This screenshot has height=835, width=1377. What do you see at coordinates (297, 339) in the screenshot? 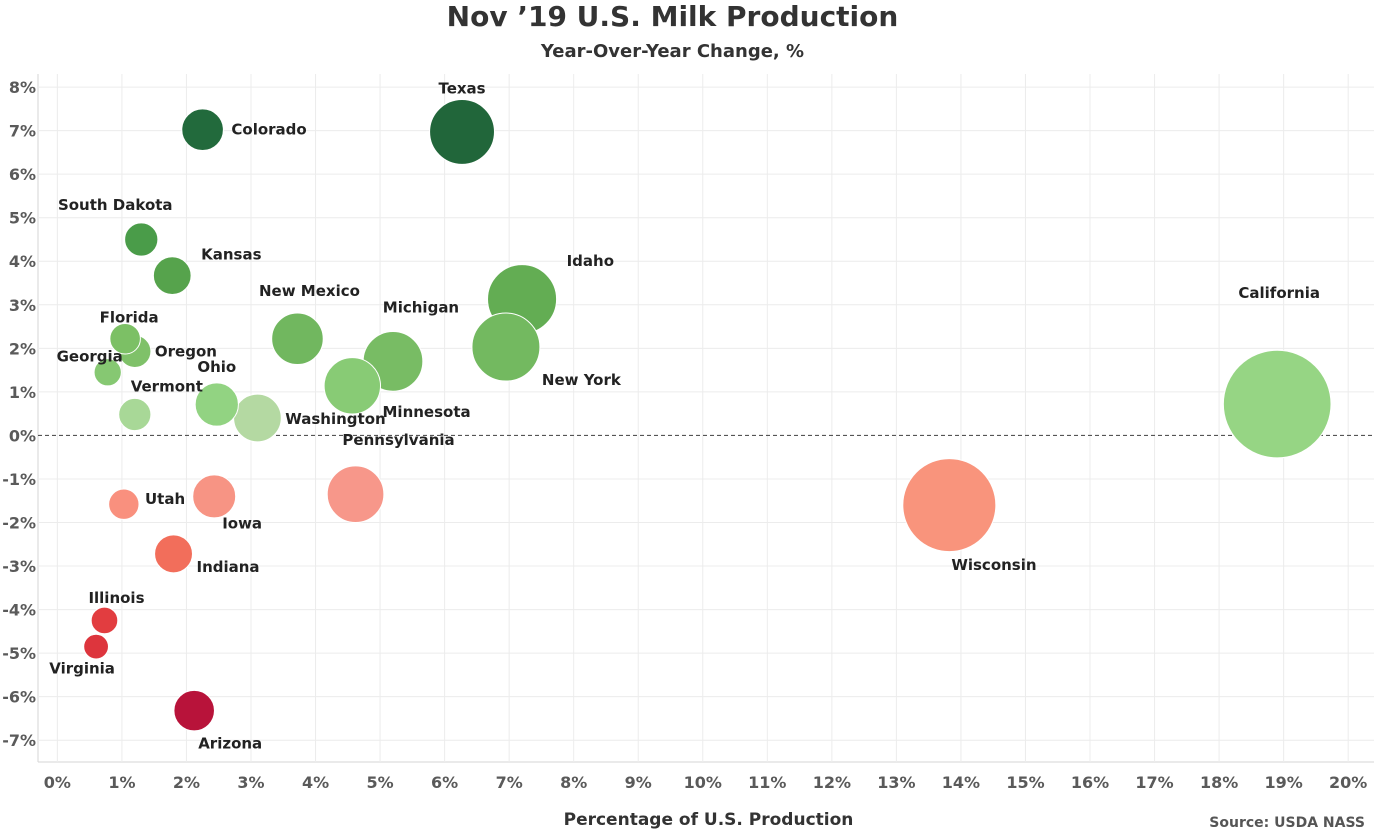
I see `bubble-new-mexico` at bounding box center [297, 339].